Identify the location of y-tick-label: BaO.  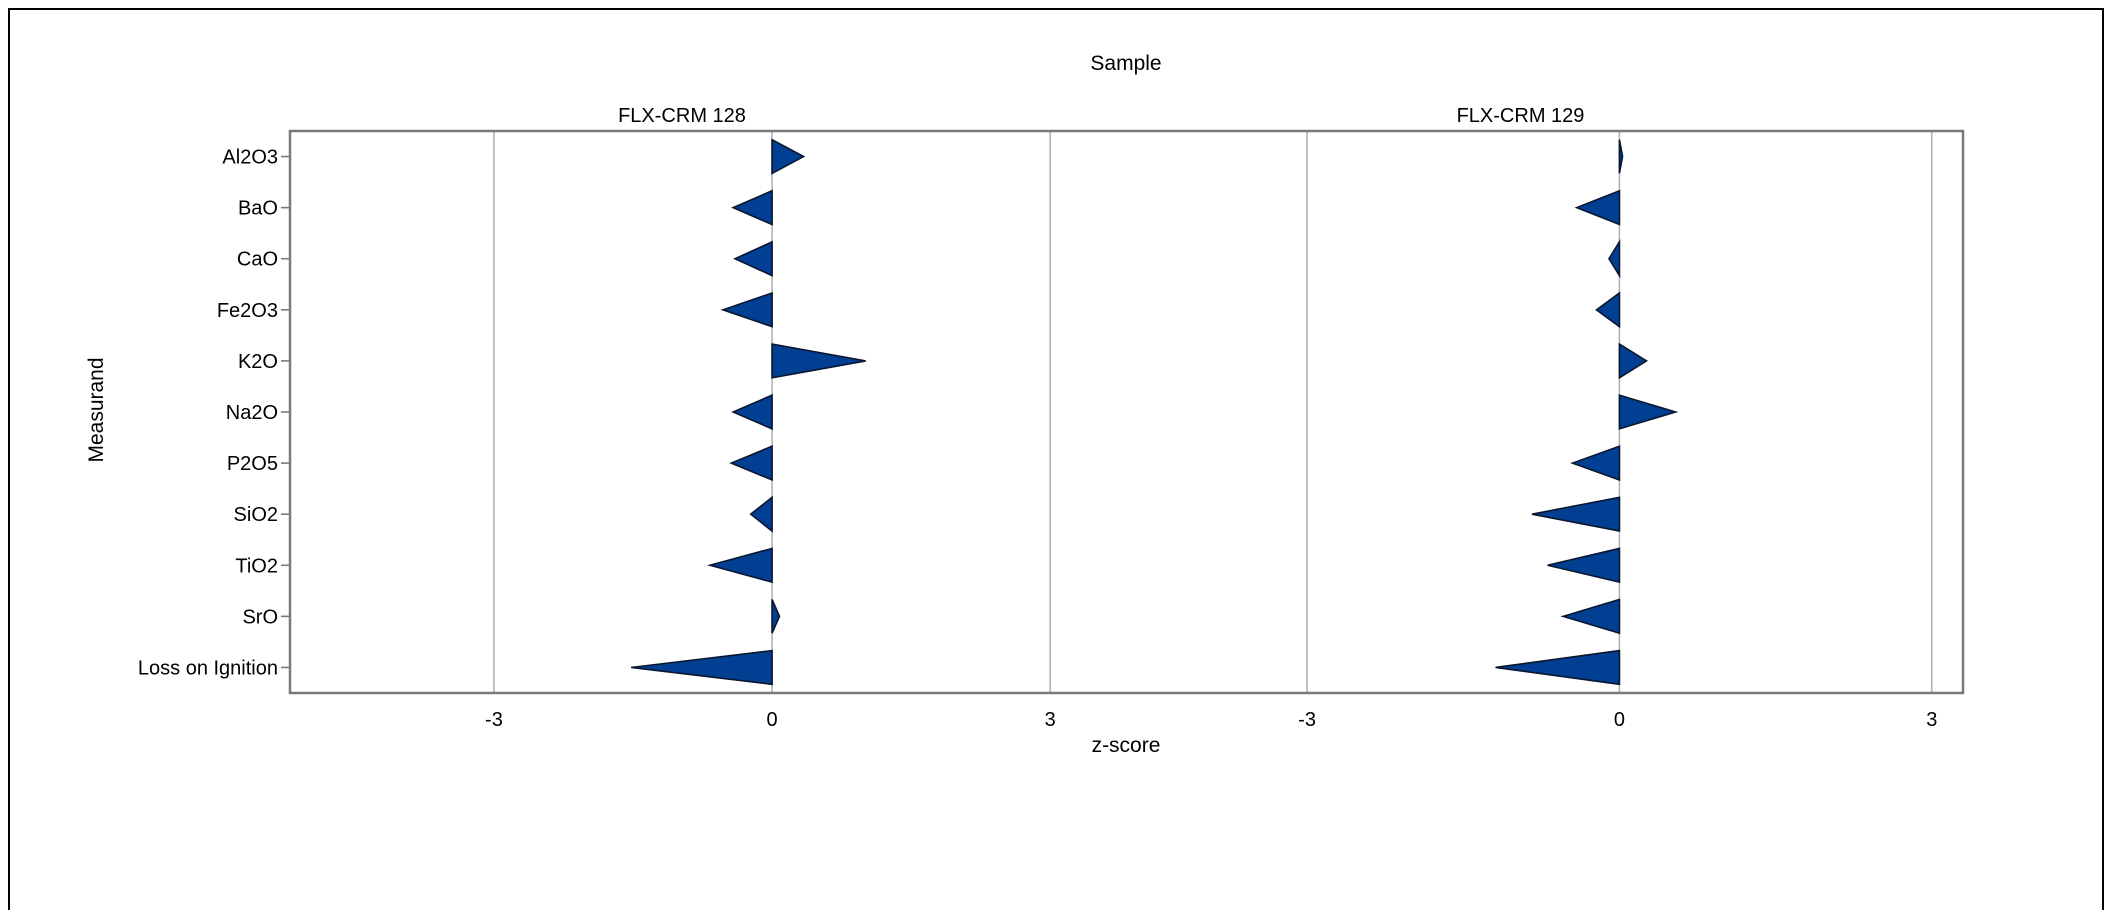
(258, 209).